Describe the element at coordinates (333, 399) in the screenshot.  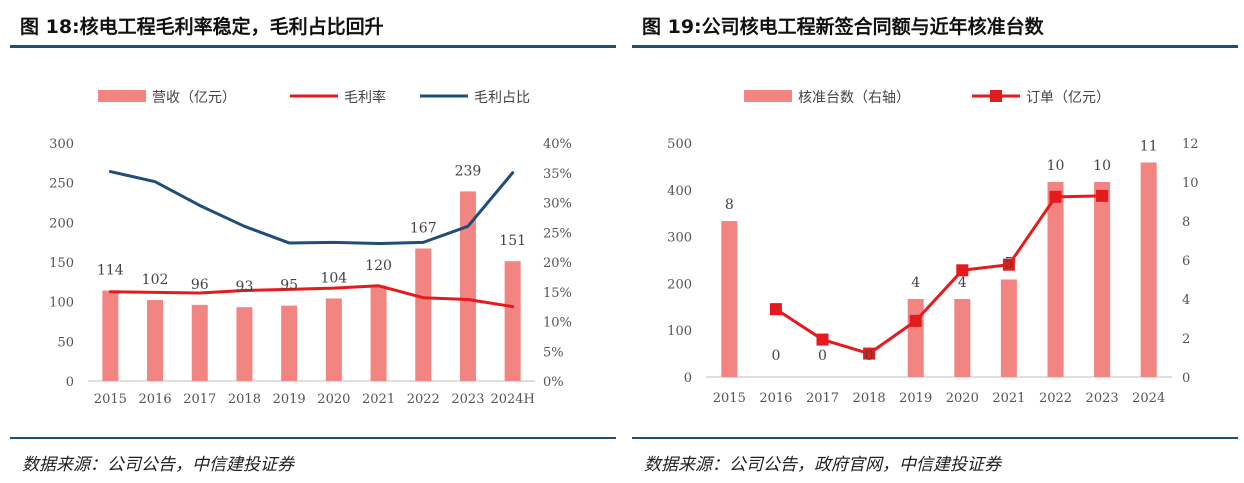
I see `x-tick-label: 2020` at that location.